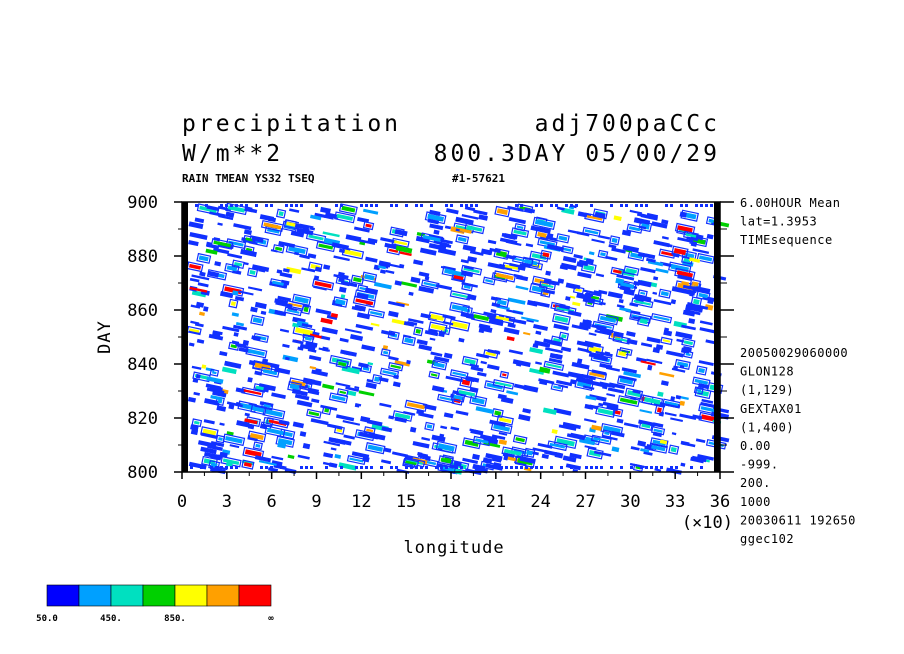 The height and width of the screenshot is (654, 904). Describe the element at coordinates (105, 337) in the screenshot. I see `y-axis-label: DAY` at that location.